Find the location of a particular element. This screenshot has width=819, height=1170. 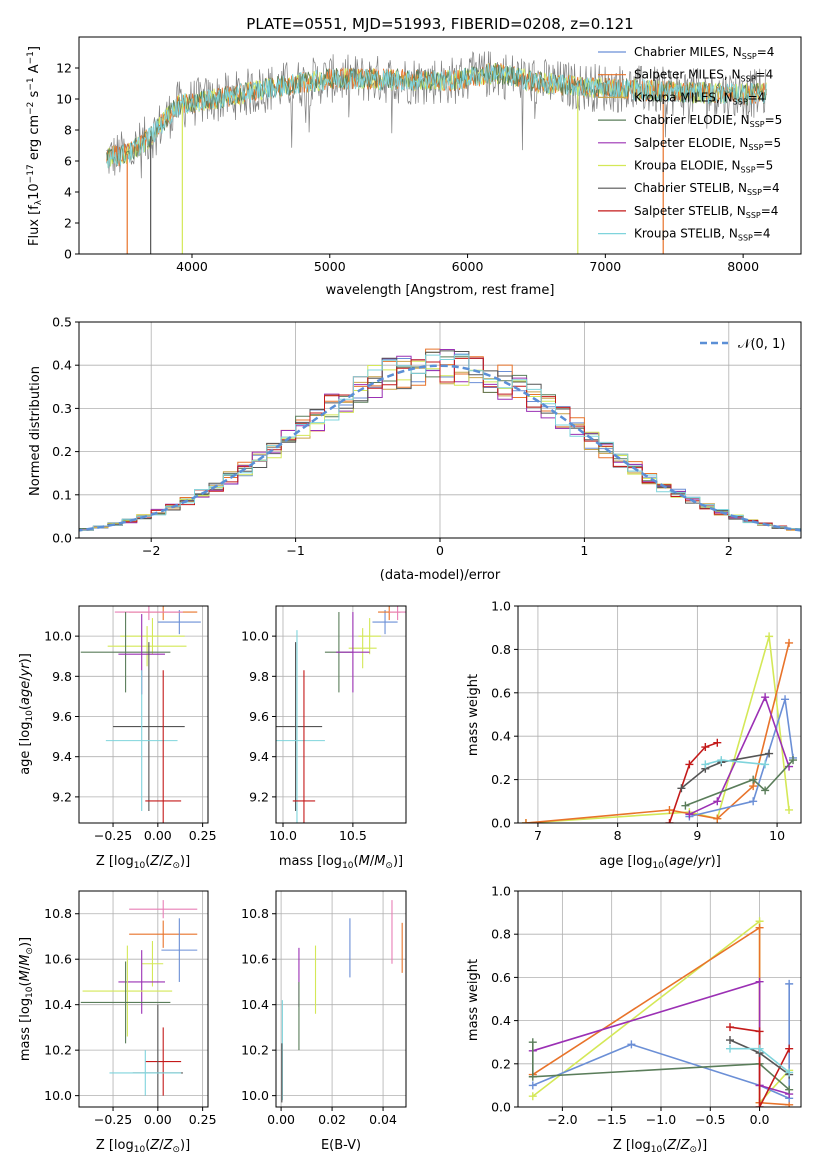

weight-series-line is located at coordinates (739, 755).